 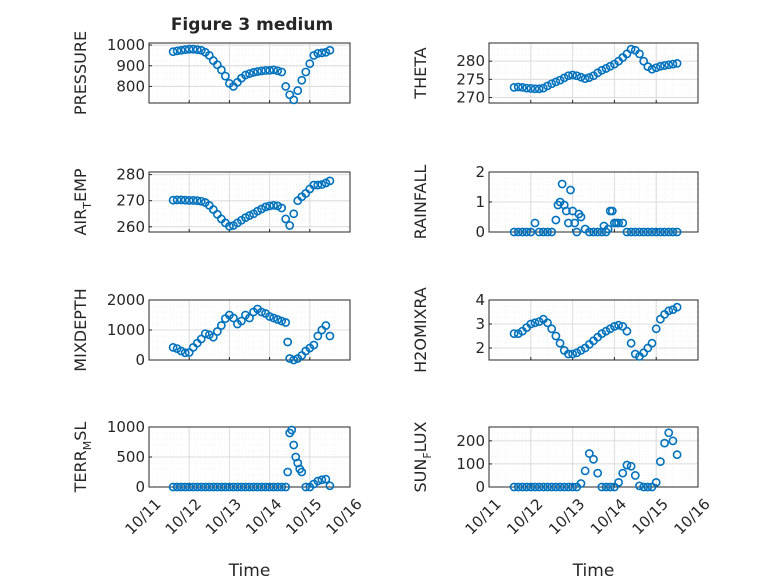 I want to click on y-tick-label: 4, so click(x=480, y=300).